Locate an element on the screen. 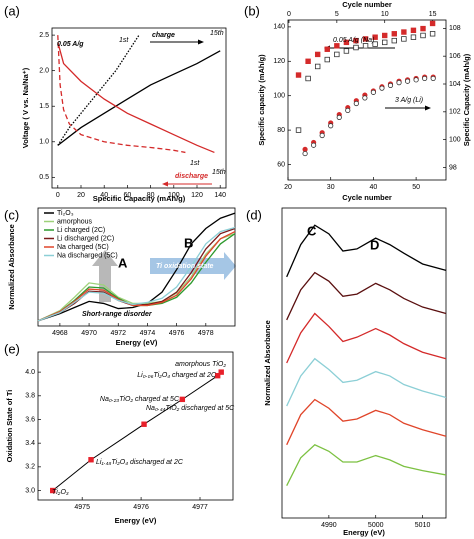 This screenshot has width=474, height=539. y-tick-label: 2.5 is located at coordinates (44, 35).